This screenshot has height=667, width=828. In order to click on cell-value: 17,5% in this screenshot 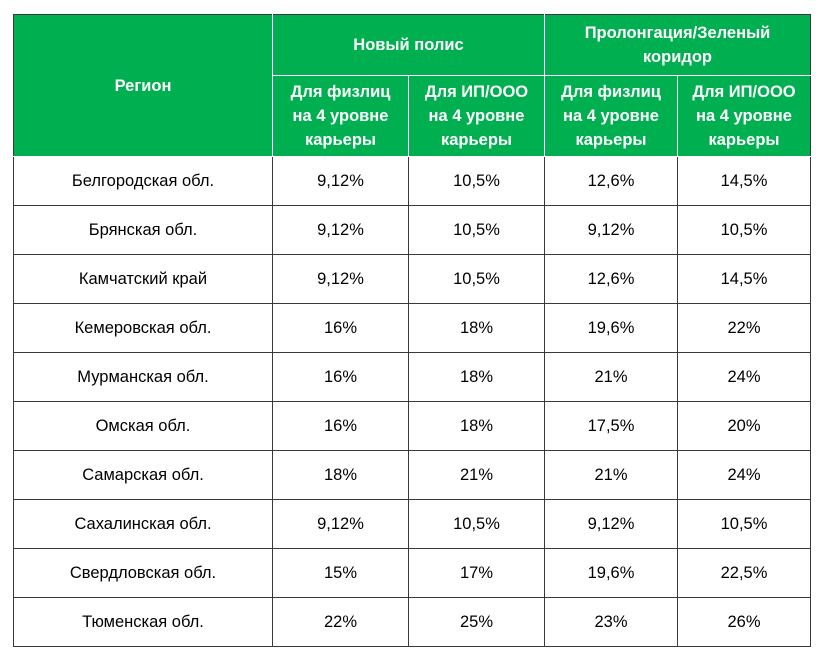, I will do `click(611, 426)`.